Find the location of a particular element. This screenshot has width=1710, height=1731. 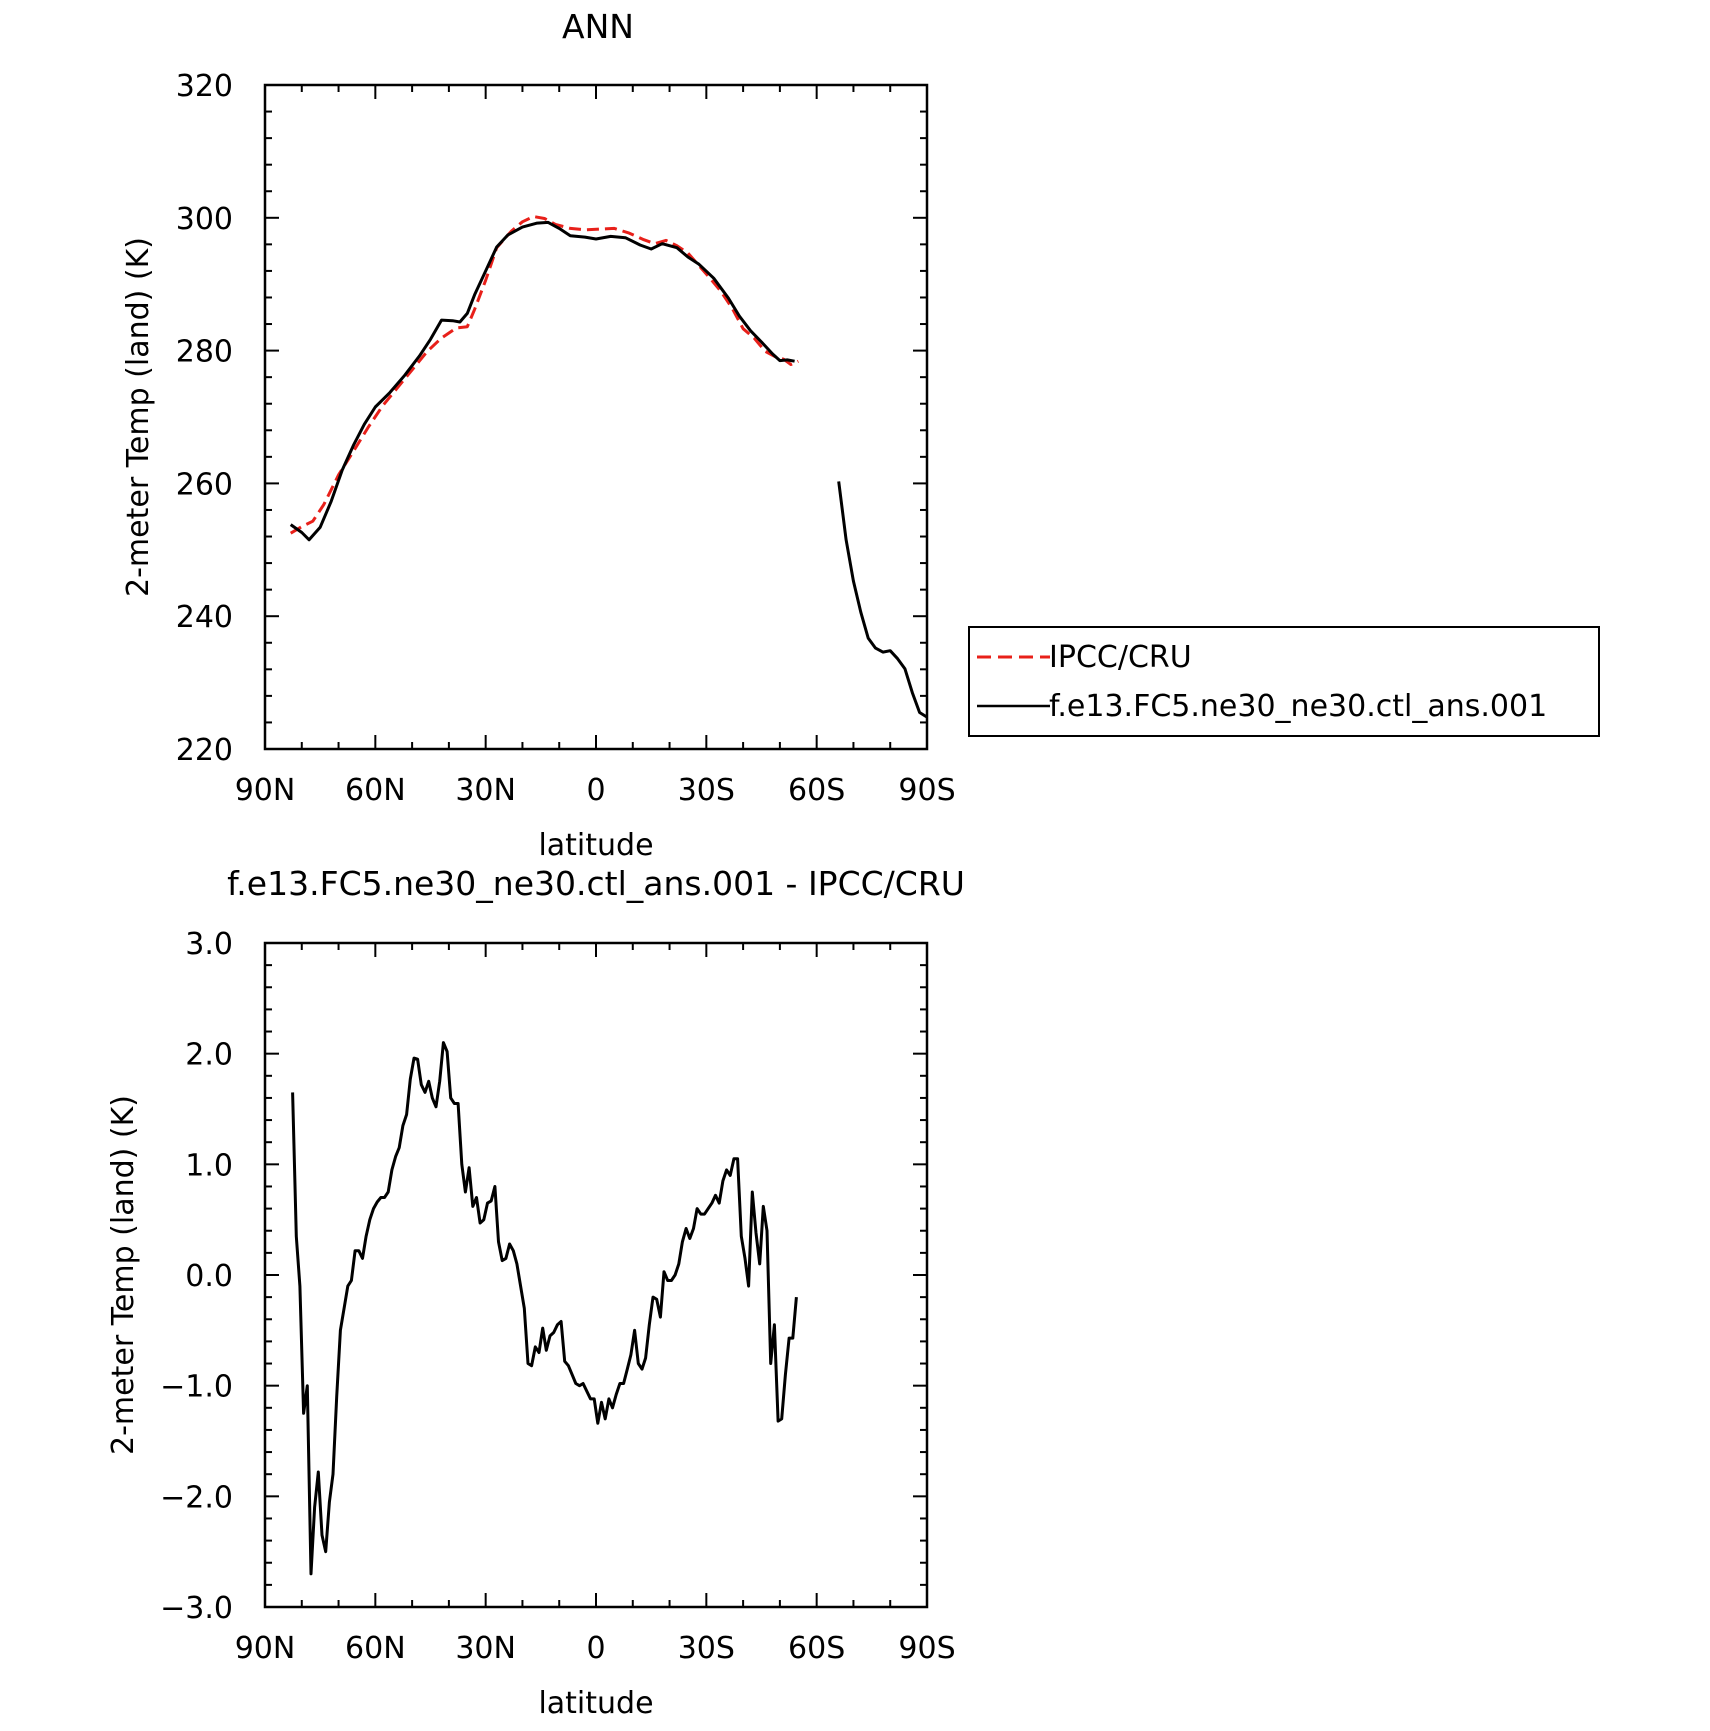

y-tick-label: 3.0 is located at coordinates (209, 944).